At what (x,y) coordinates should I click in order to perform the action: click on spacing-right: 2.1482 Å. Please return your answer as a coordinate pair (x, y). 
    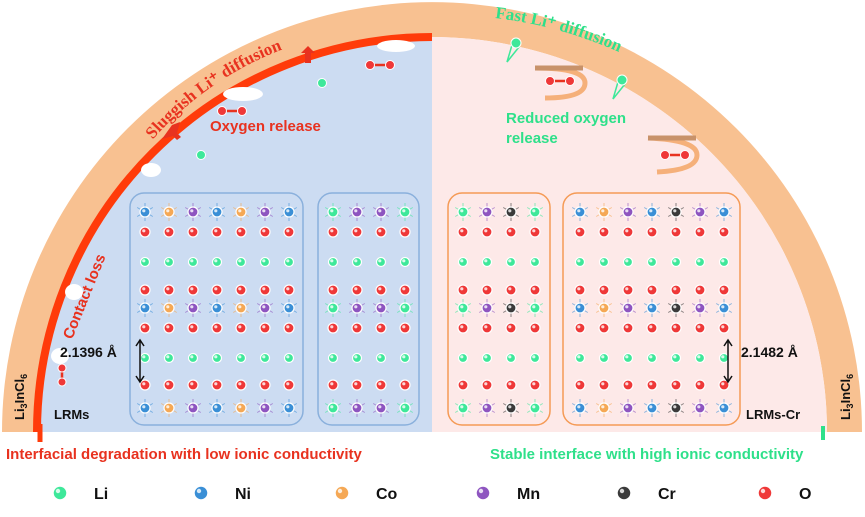
    Looking at the image, I should click on (769, 352).